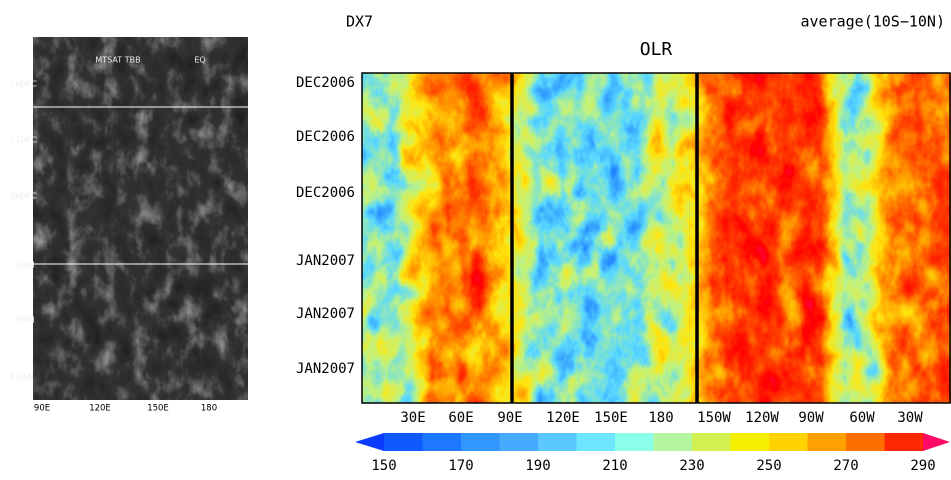 The height and width of the screenshot is (480, 951). What do you see at coordinates (537, 466) in the screenshot?
I see `colorbar-label: 190` at bounding box center [537, 466].